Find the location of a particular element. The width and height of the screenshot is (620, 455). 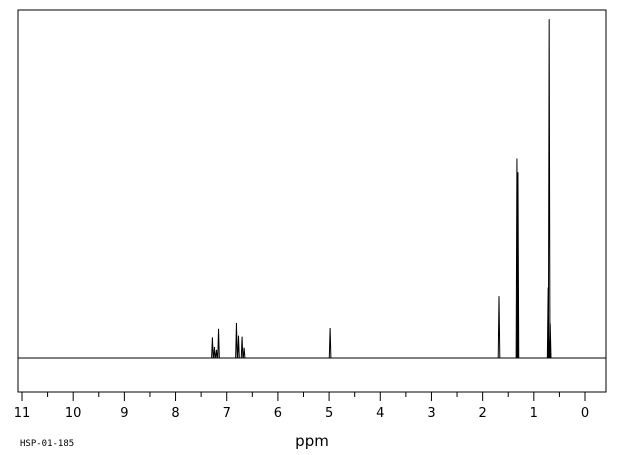

x-axis-tick-labels: 11 10 9 8 7 6 5 4 3 2 1 0 is located at coordinates (301, 413).